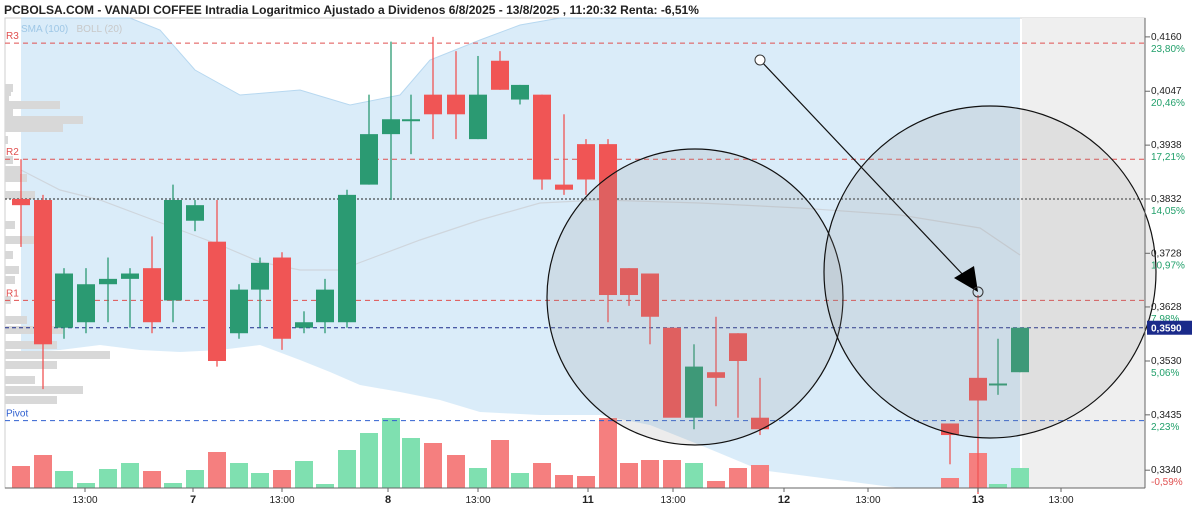 The width and height of the screenshot is (1202, 512). What do you see at coordinates (12, 36) in the screenshot?
I see `level-label-r3: R3` at bounding box center [12, 36].